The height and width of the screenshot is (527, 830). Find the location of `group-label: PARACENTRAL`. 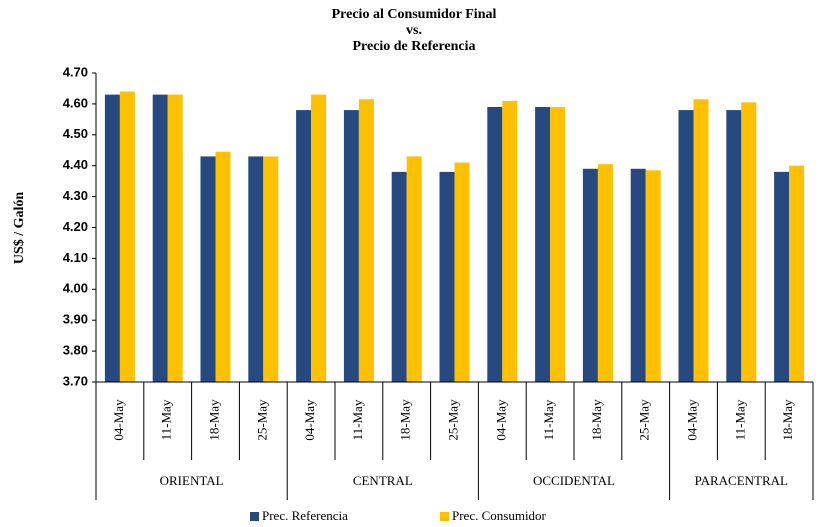

group-label: PARACENTRAL is located at coordinates (741, 480).